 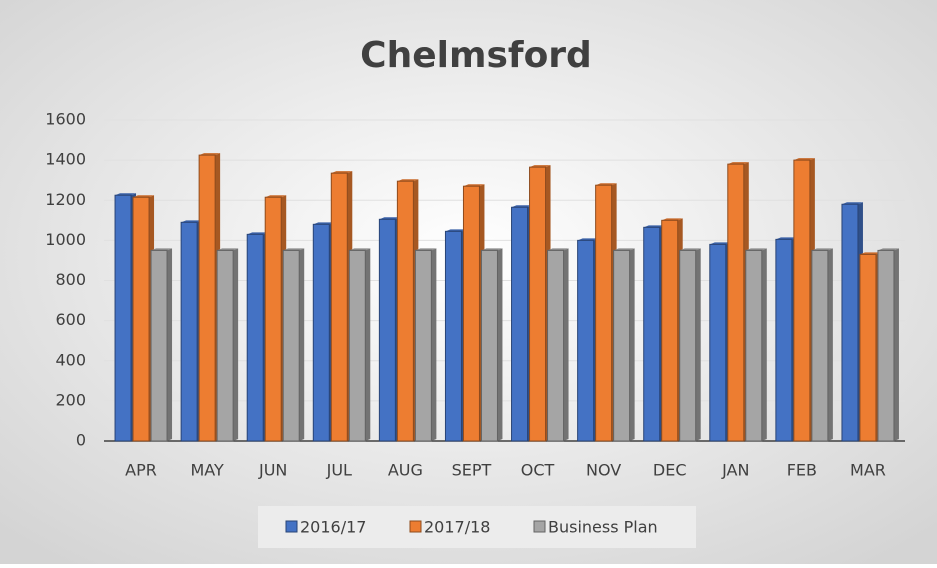 I want to click on legend-box, so click(x=477, y=527).